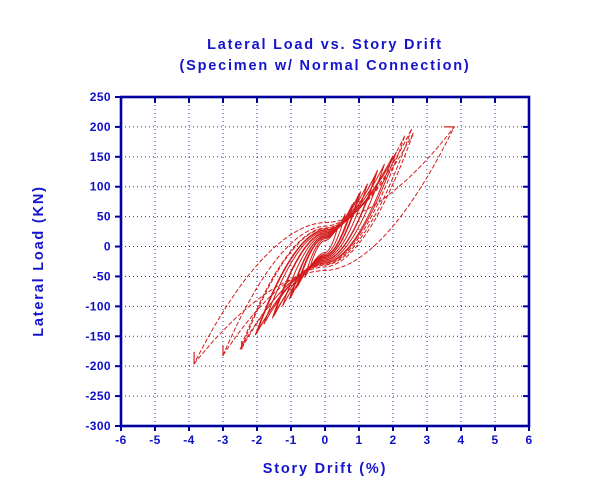 This screenshot has height=492, width=610. Describe the element at coordinates (222, 440) in the screenshot. I see `x-tick-label: -3` at that location.